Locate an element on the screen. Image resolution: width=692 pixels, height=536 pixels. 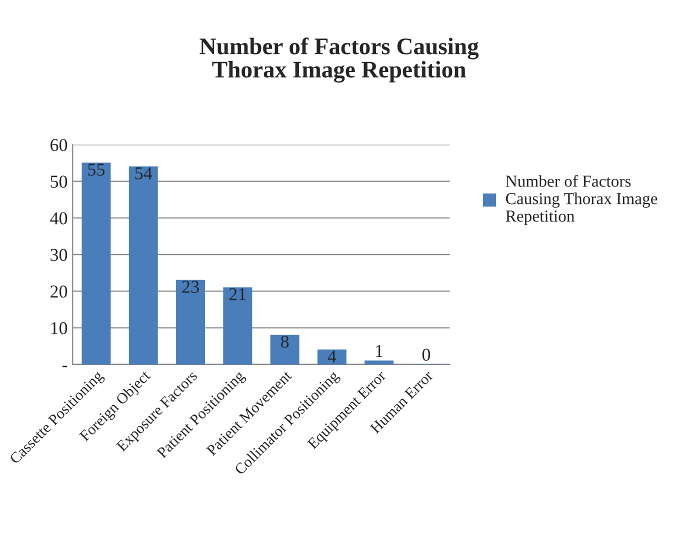
data-label: 54 is located at coordinates (143, 173).